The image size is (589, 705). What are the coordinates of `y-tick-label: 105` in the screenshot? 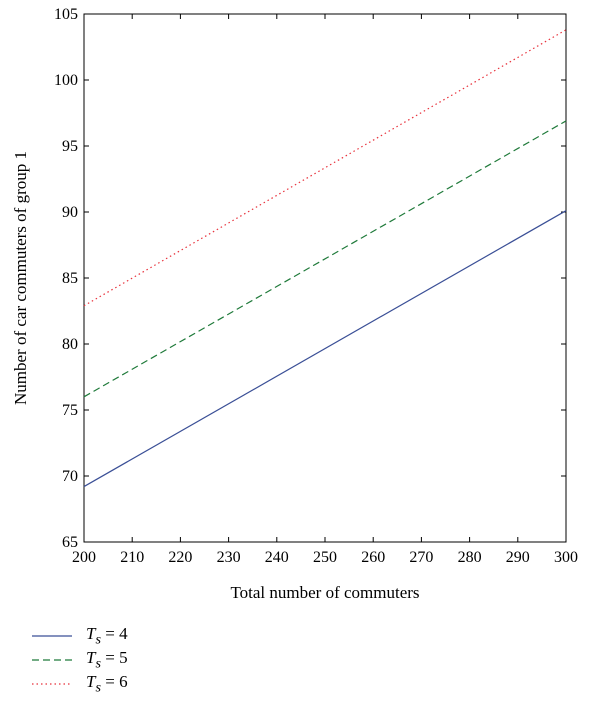 It's located at (66, 14).